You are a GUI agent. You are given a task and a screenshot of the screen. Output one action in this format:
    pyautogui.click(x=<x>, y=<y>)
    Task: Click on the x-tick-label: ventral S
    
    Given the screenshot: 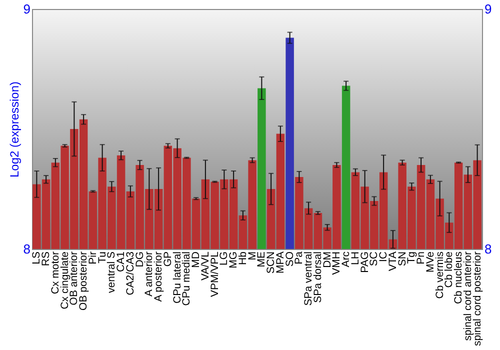 What is the action you would take?
    pyautogui.click(x=112, y=272)
    